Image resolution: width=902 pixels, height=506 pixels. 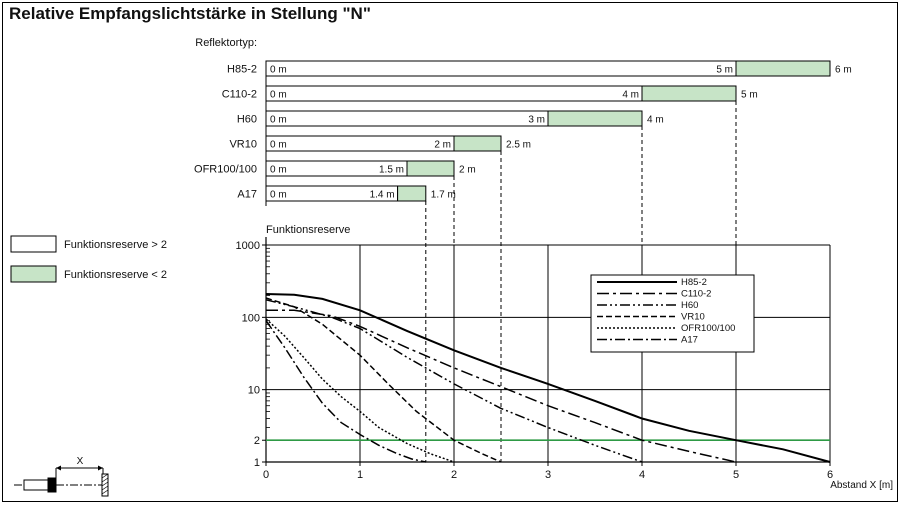 I want to click on bar-green-end-label: 6 m, so click(x=843, y=70).